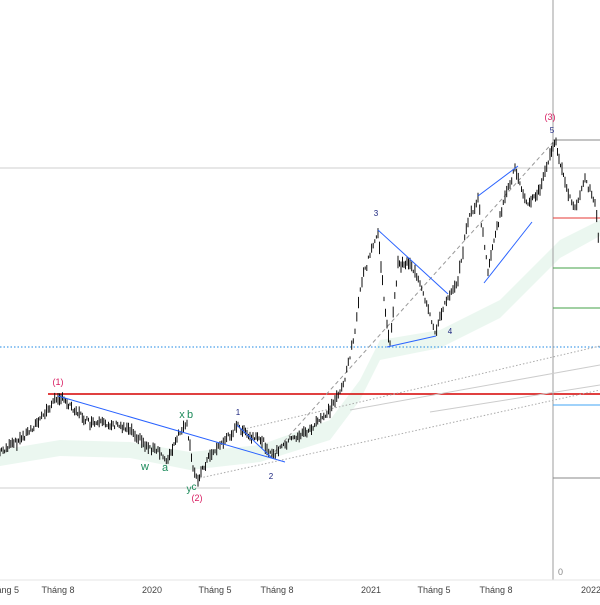 The height and width of the screenshot is (605, 600). I want to click on wave-label-4-minor: 4, so click(450, 331).